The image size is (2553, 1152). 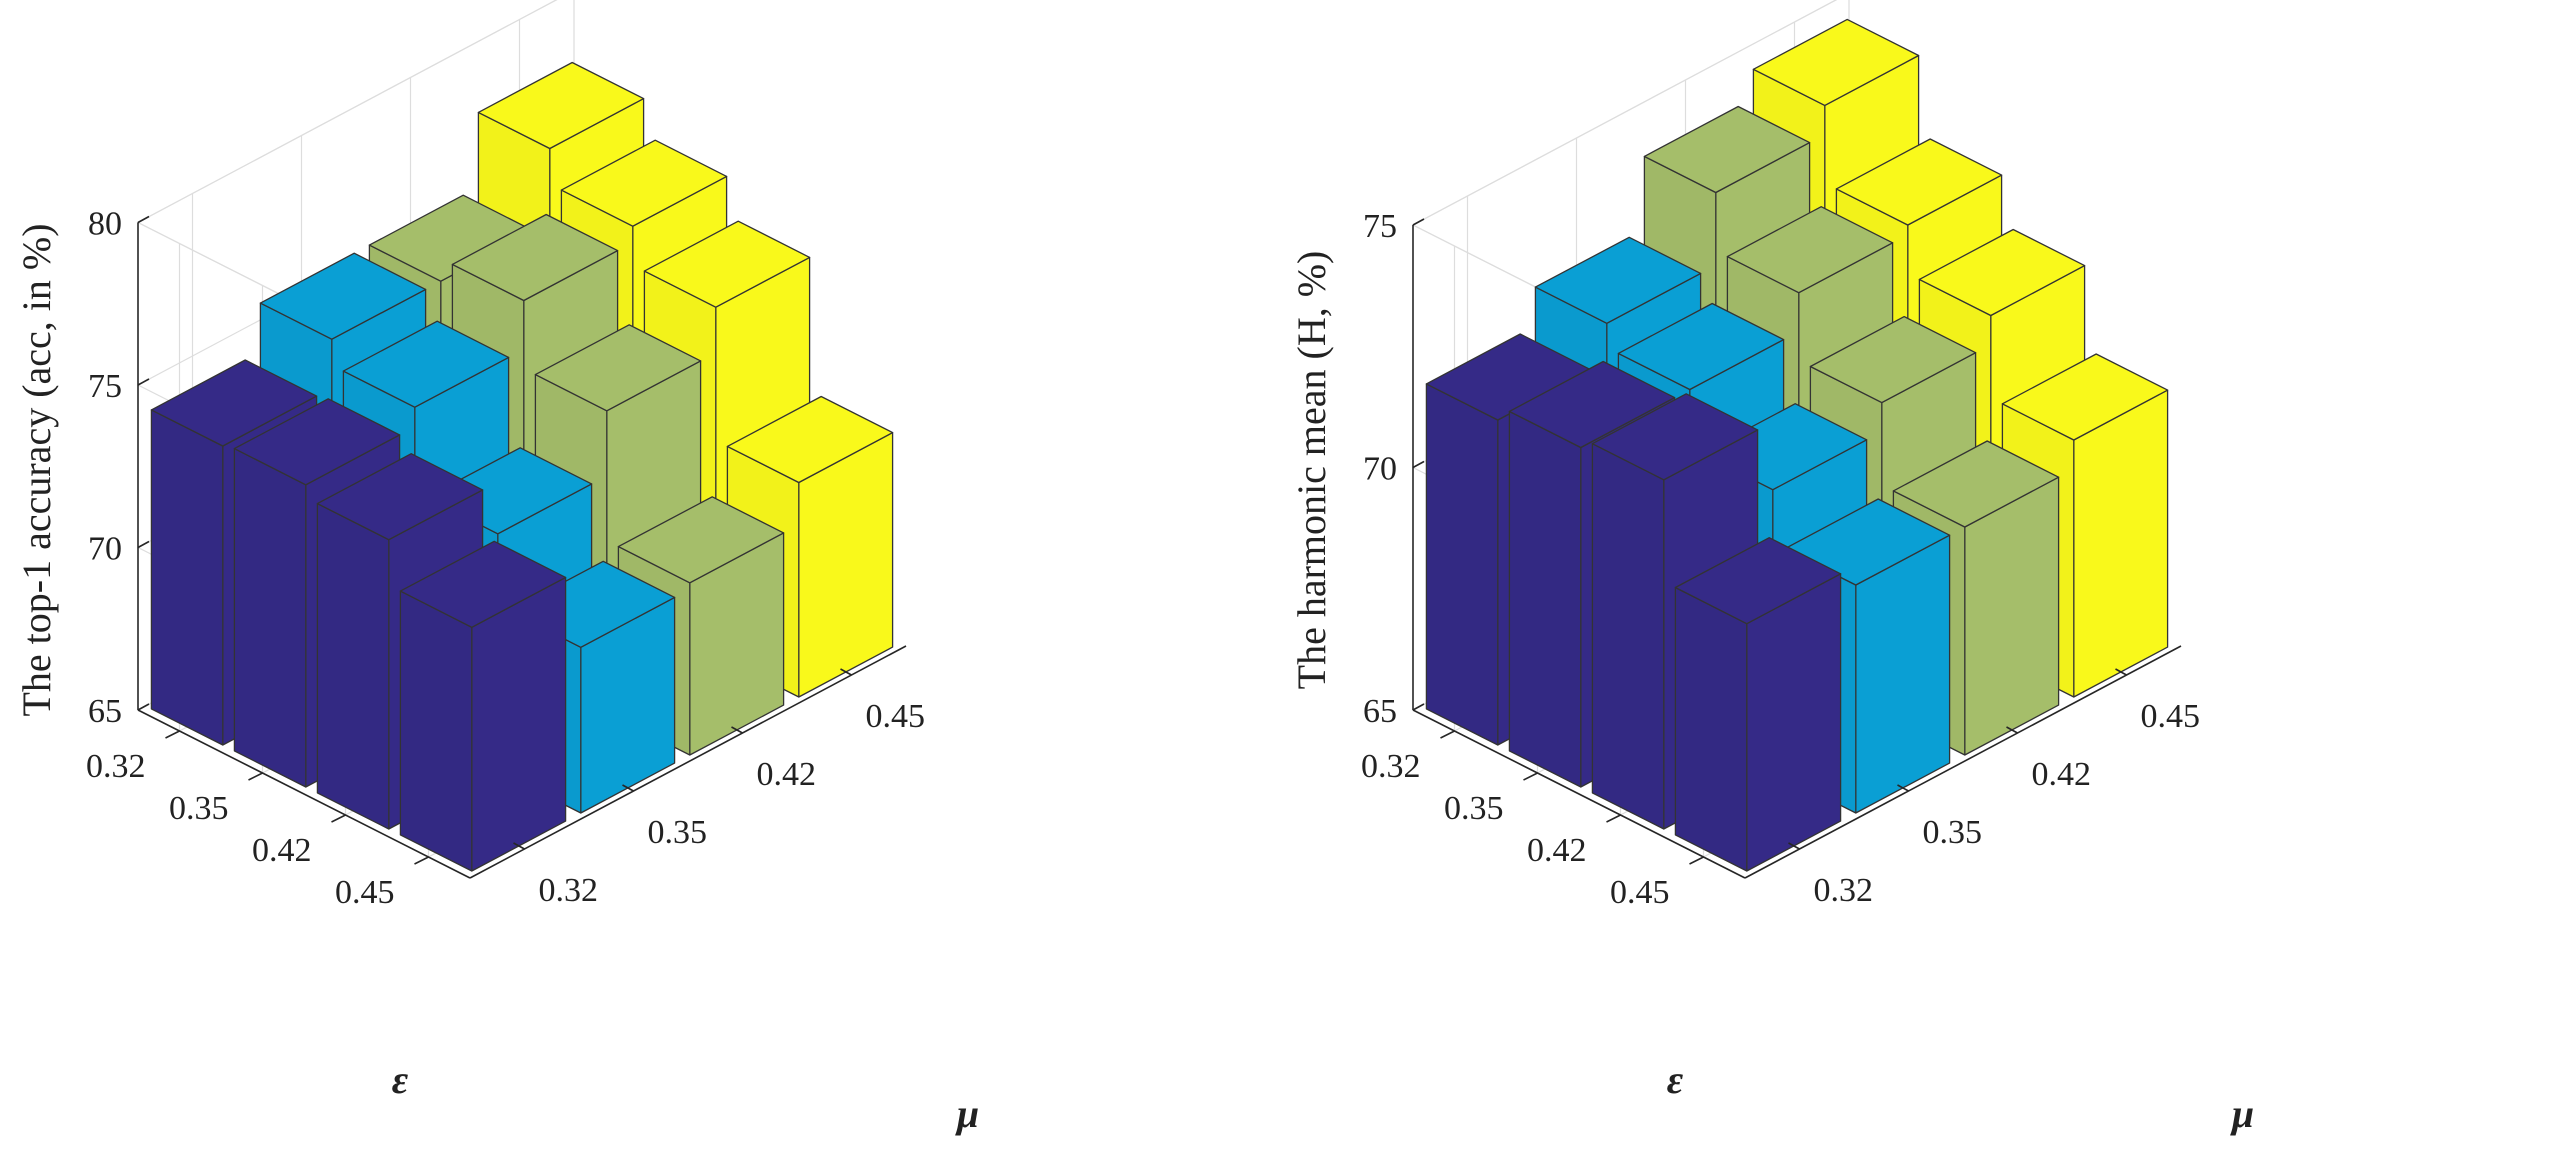 What do you see at coordinates (1311, 470) in the screenshot?
I see `z-axis-label: The harmonic mean (H, %)` at bounding box center [1311, 470].